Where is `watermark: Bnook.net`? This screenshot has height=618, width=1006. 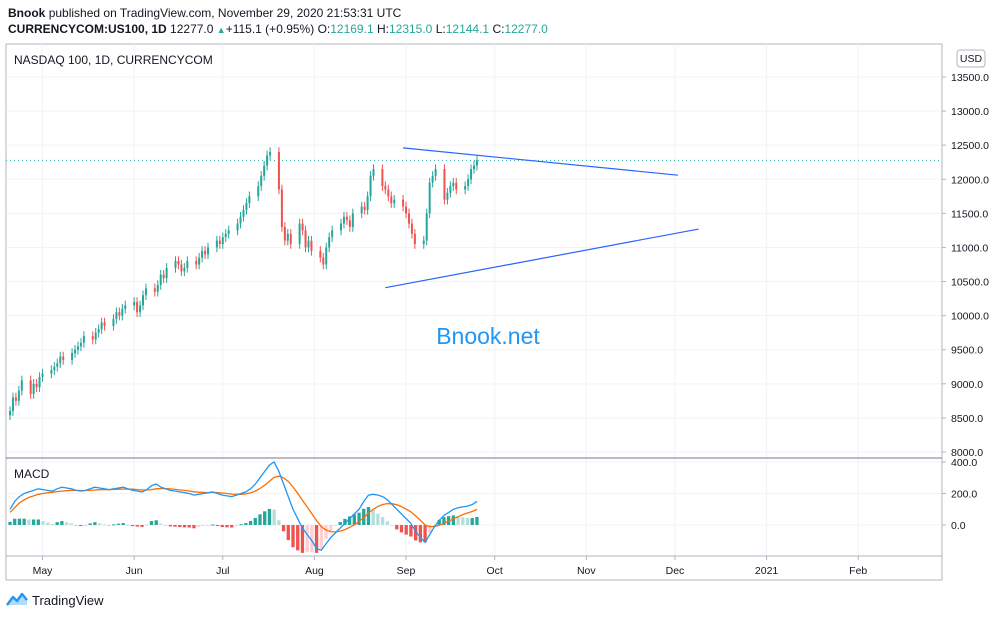
watermark: Bnook.net is located at coordinates (488, 336).